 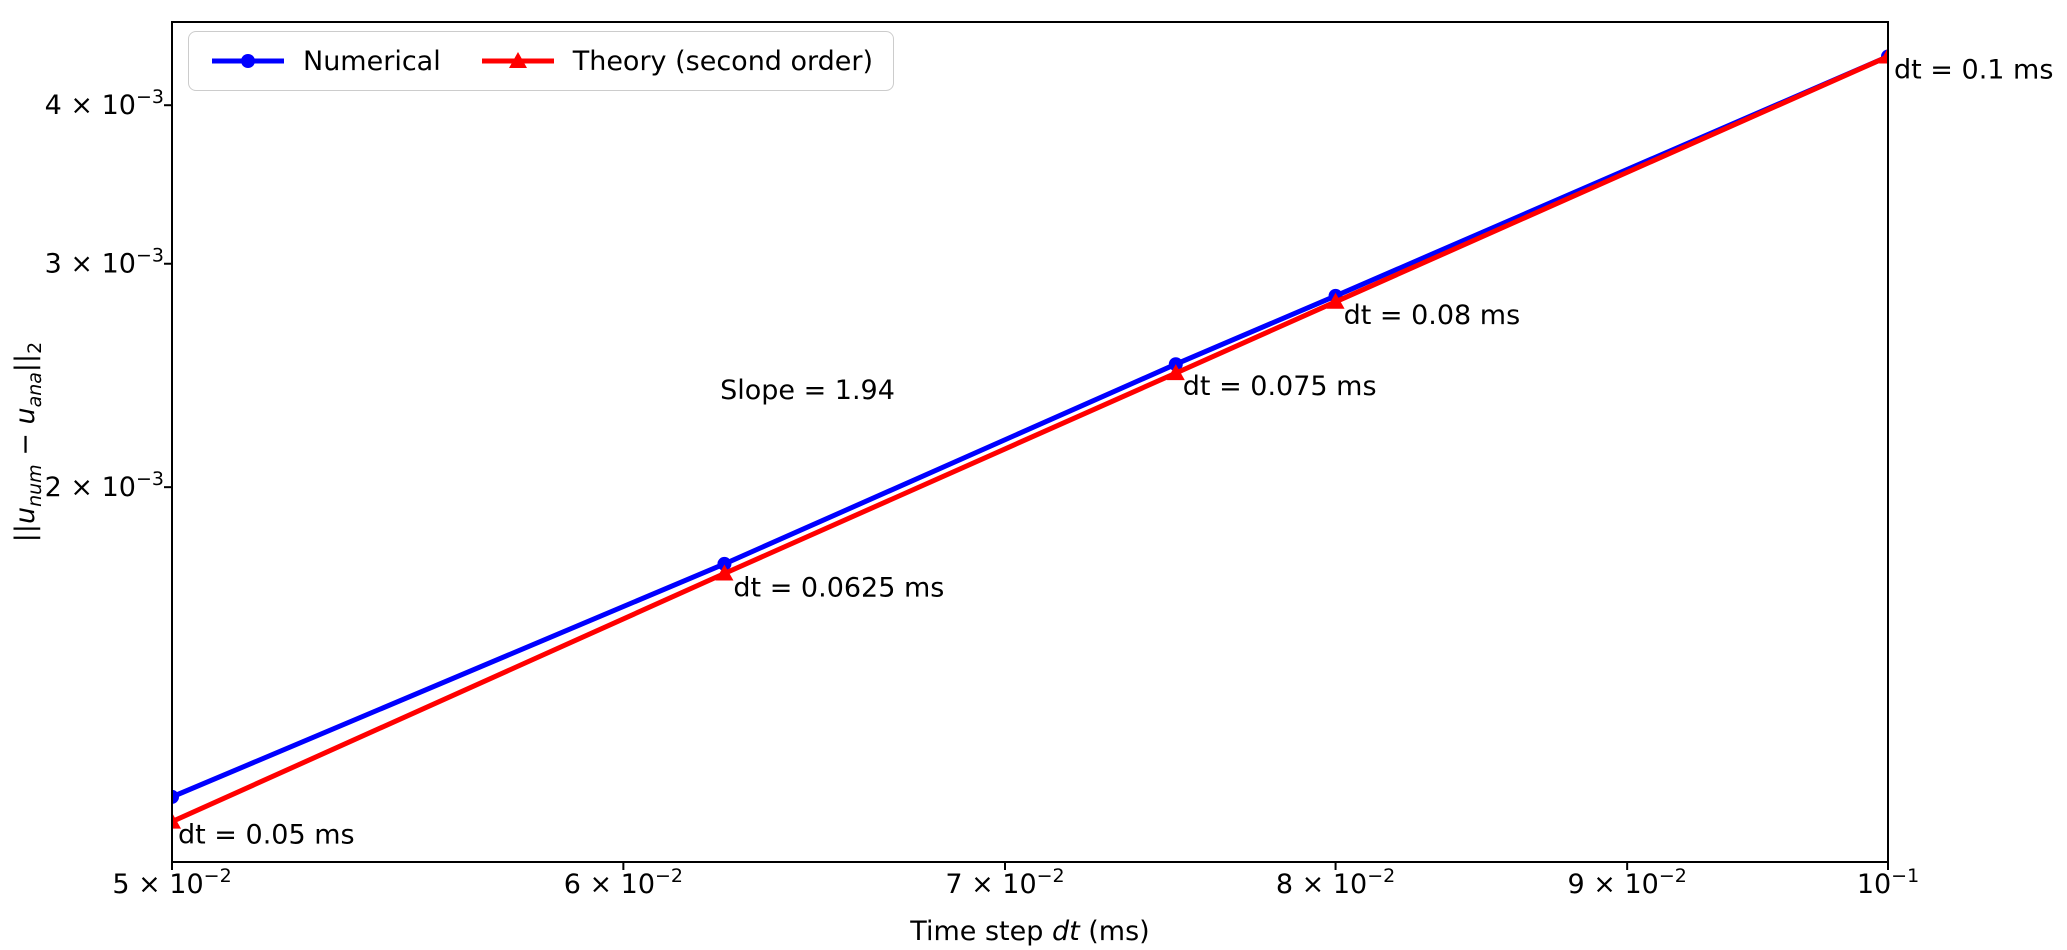 What do you see at coordinates (838, 587) in the screenshot?
I see `annotation-dt: dt = 0.0625 ms` at bounding box center [838, 587].